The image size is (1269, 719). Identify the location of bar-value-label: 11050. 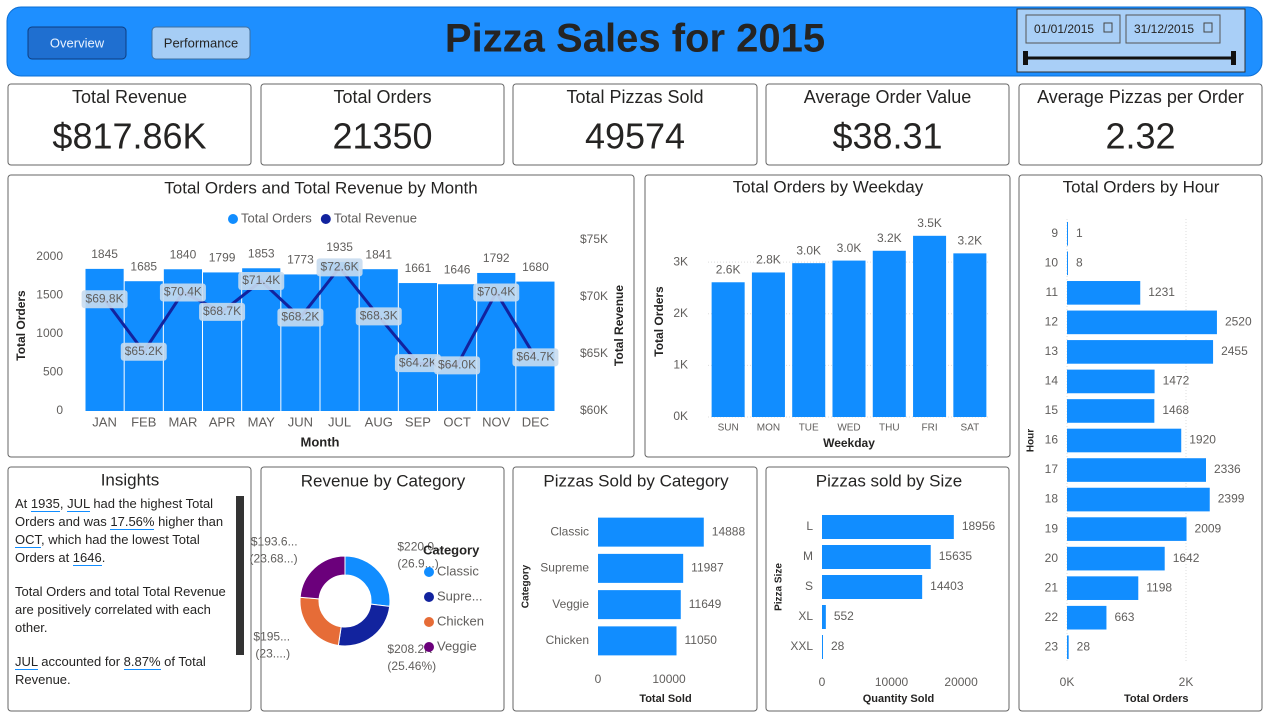
(701, 640).